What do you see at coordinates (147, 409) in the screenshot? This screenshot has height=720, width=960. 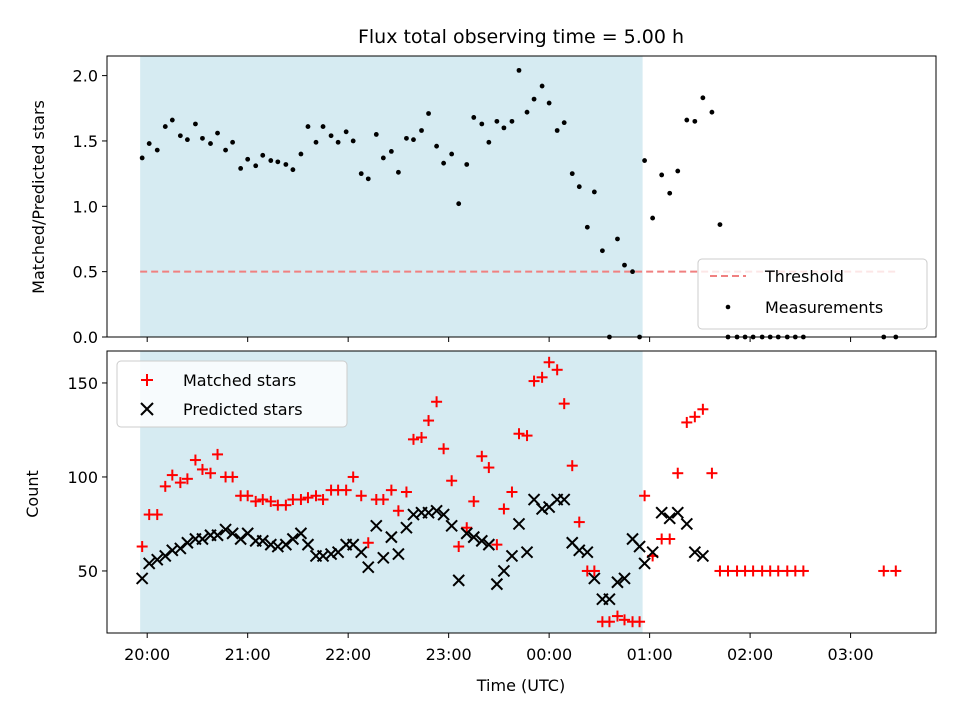 I see `legend-predicted-marker` at bounding box center [147, 409].